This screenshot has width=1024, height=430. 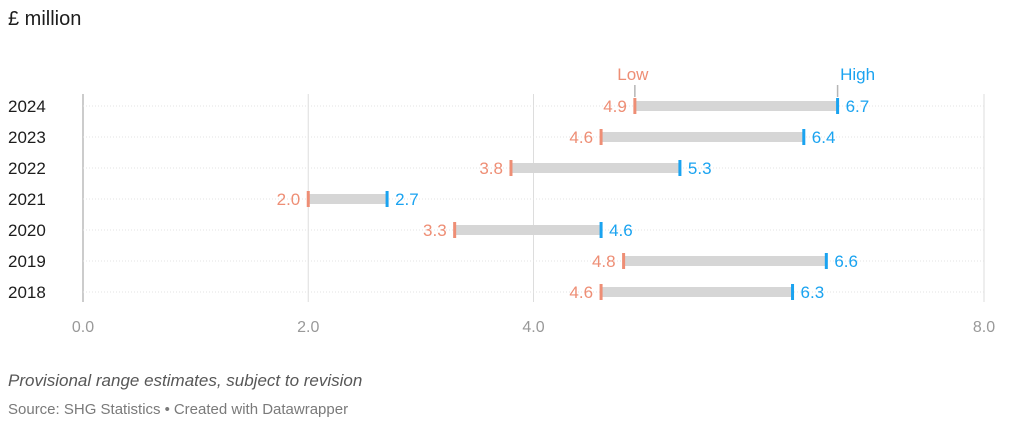 I want to click on x-axis: 0.0 2.0 4.0 8.0, so click(x=533, y=327).